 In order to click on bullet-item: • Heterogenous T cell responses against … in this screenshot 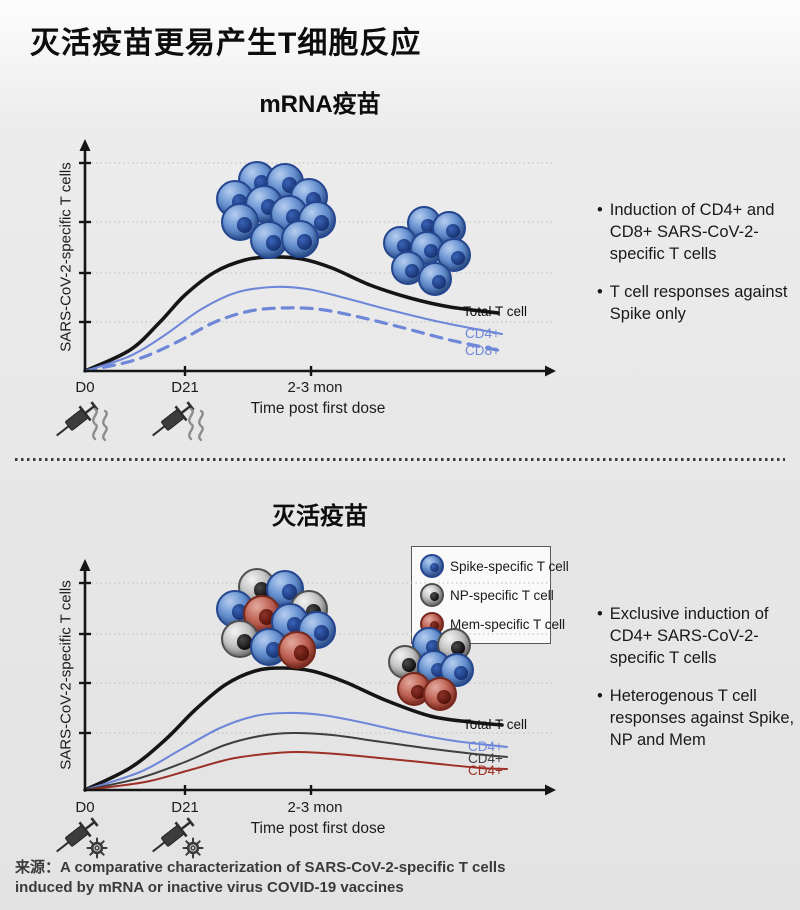, I will do `click(697, 718)`.